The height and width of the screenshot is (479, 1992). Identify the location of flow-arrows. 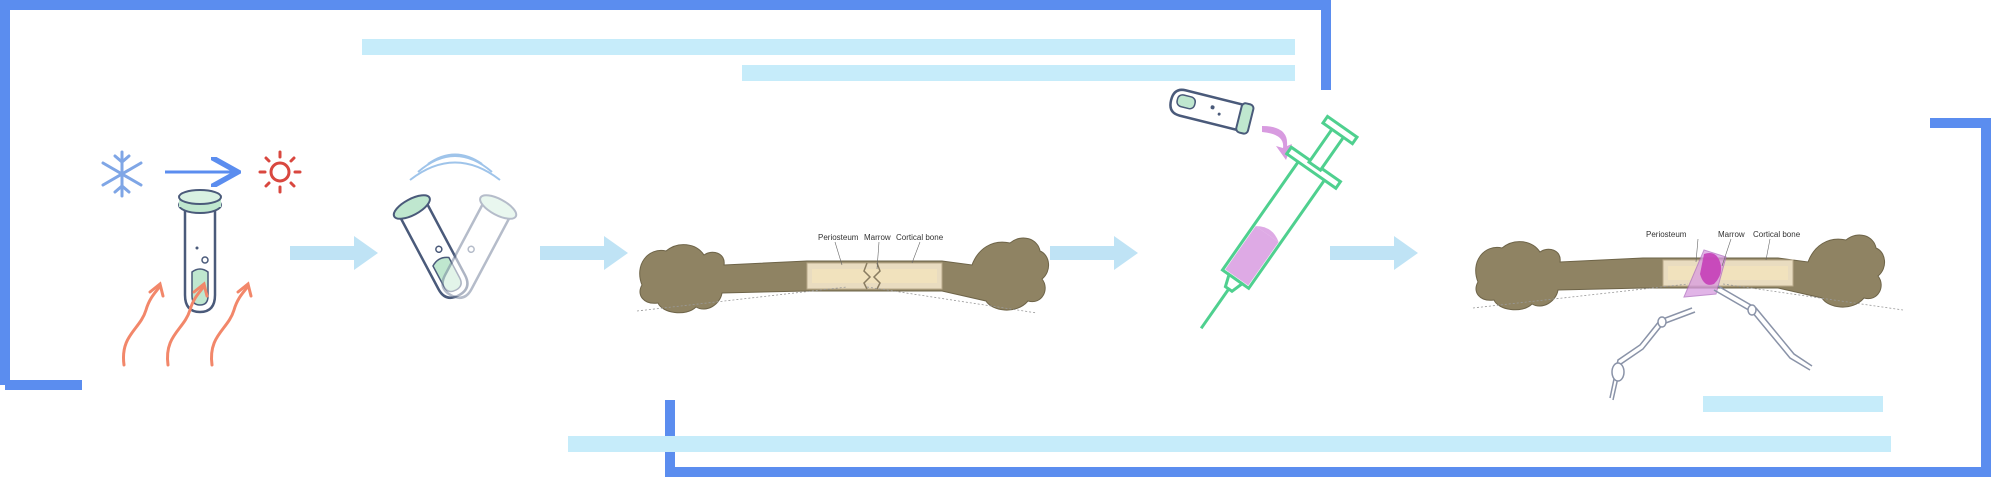
(854, 253).